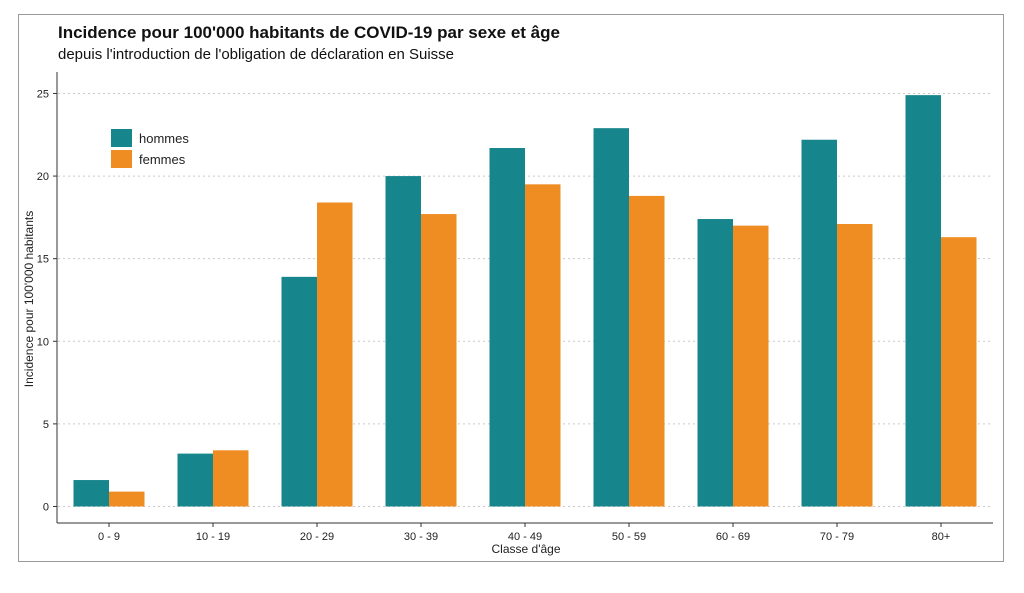 This screenshot has height=593, width=1024. What do you see at coordinates (164, 138) in the screenshot?
I see `legend-label-hommes: hommes` at bounding box center [164, 138].